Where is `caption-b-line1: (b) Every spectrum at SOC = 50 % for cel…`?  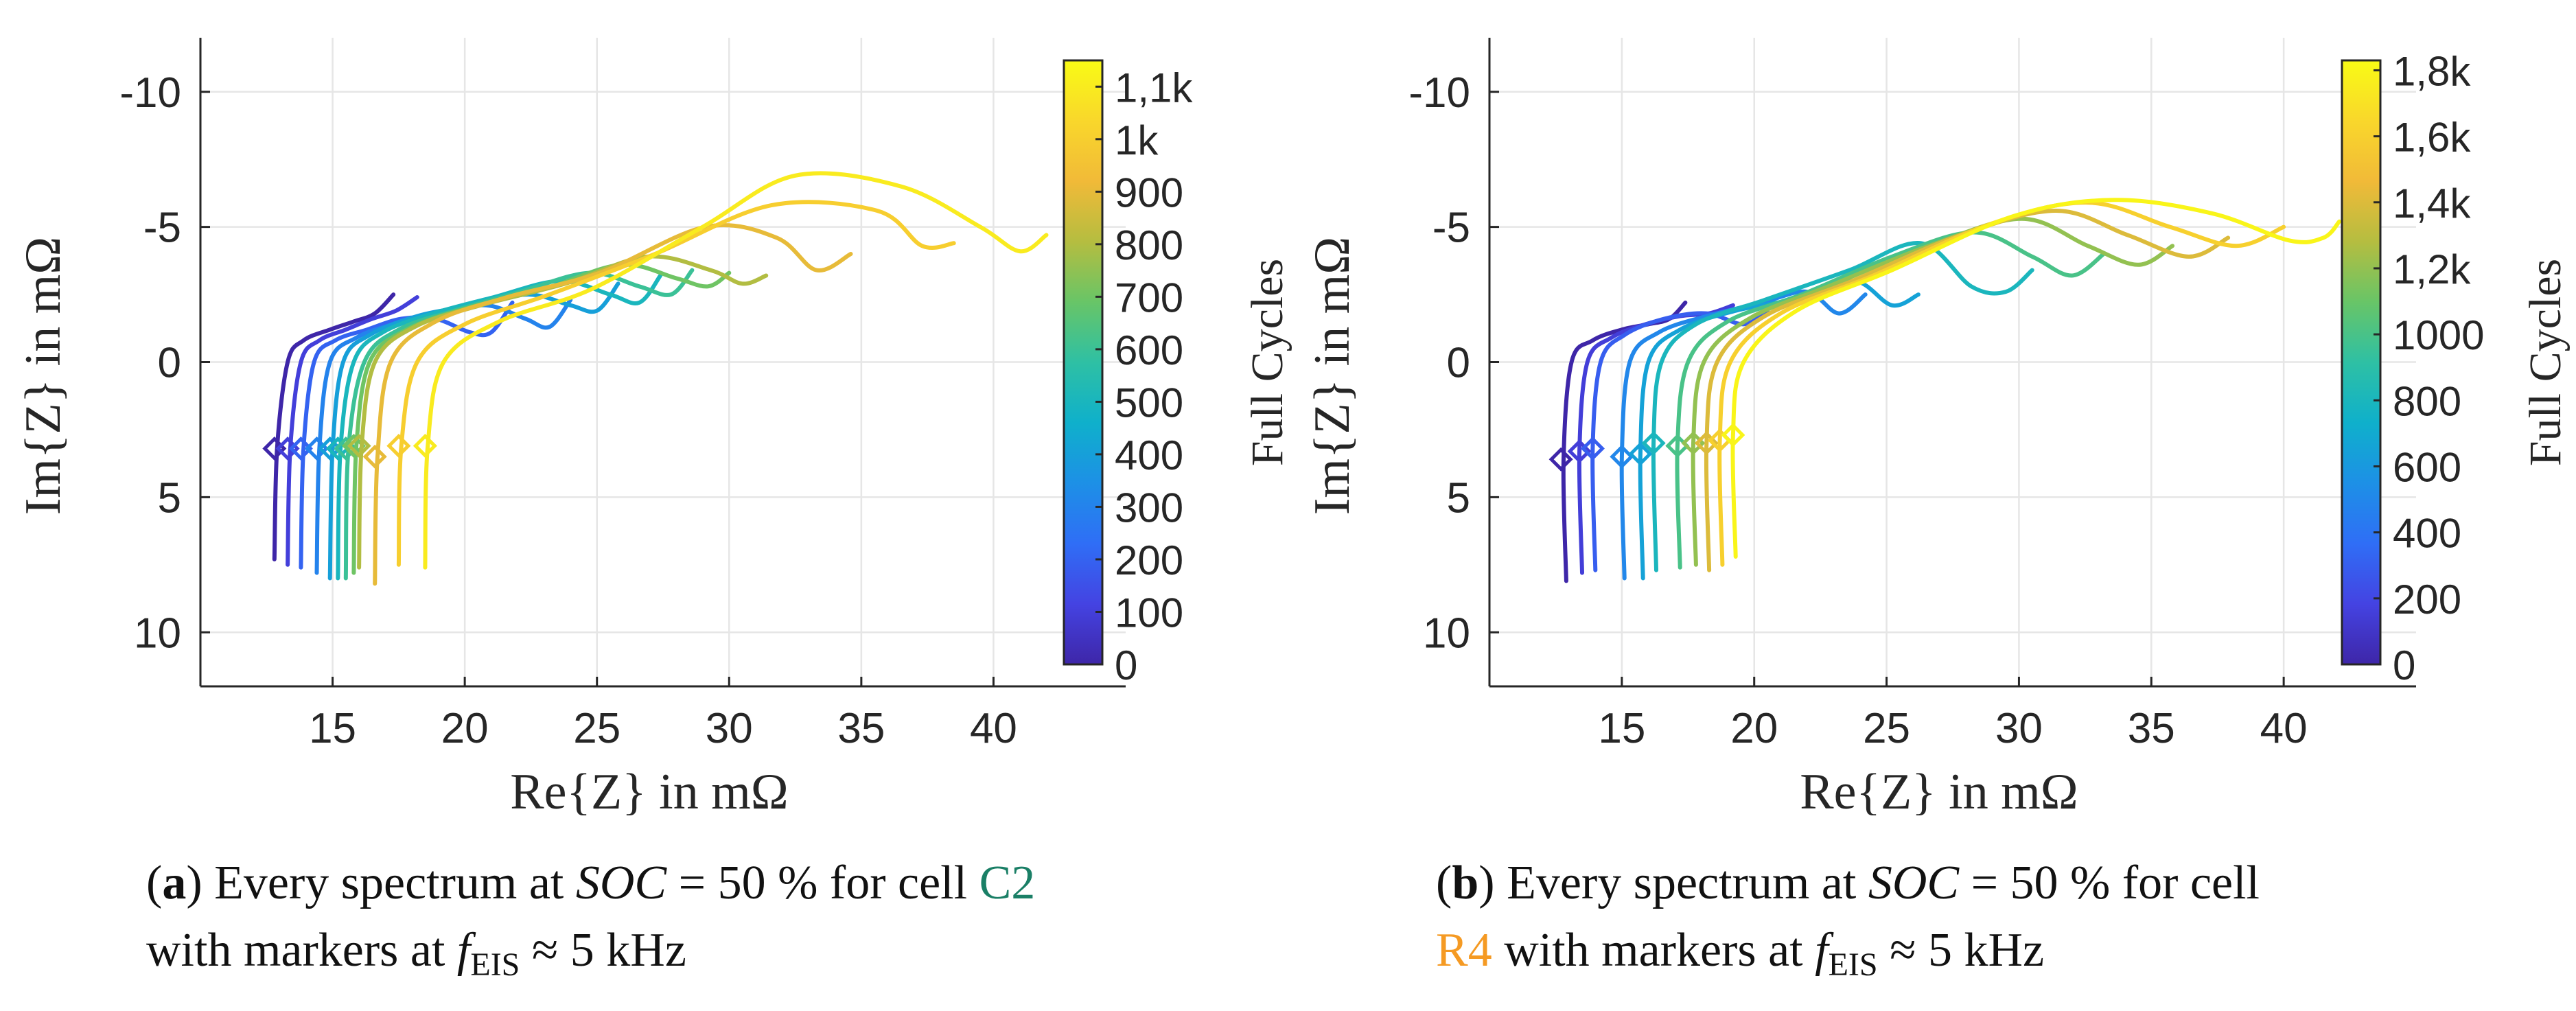
caption-b-line1: (b) Every spectrum at SOC = 50 % for cel… is located at coordinates (1848, 883).